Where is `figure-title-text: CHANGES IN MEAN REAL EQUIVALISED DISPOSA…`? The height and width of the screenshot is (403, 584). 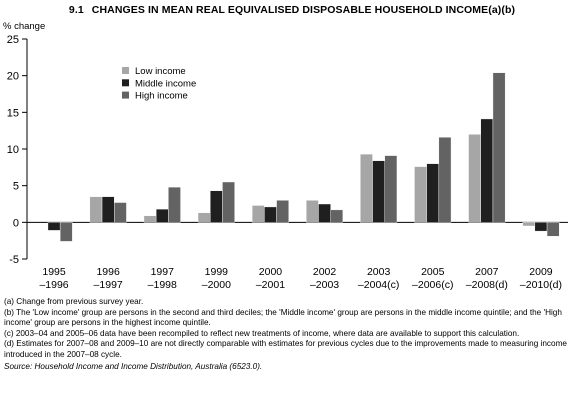
figure-title-text: CHANGES IN MEAN REAL EQUIVALISED DISPOSA… is located at coordinates (303, 10).